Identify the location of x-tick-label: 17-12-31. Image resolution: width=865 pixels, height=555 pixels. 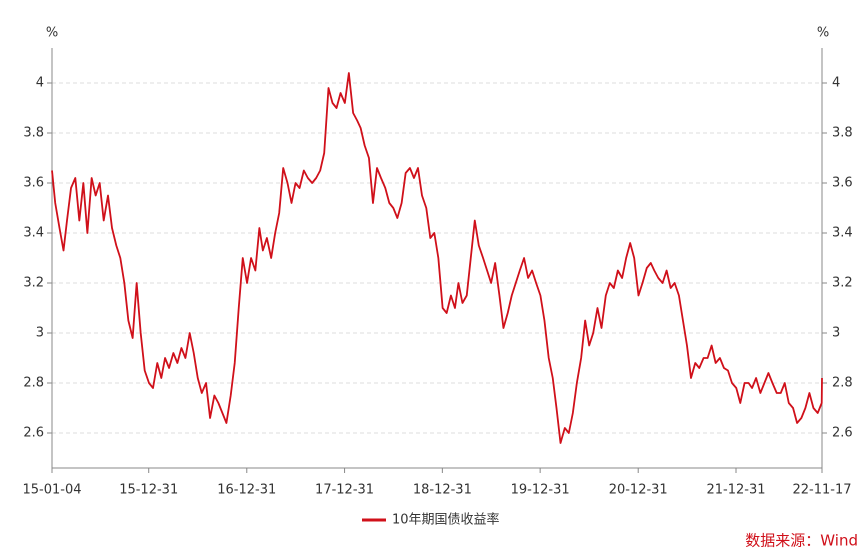
(344, 490).